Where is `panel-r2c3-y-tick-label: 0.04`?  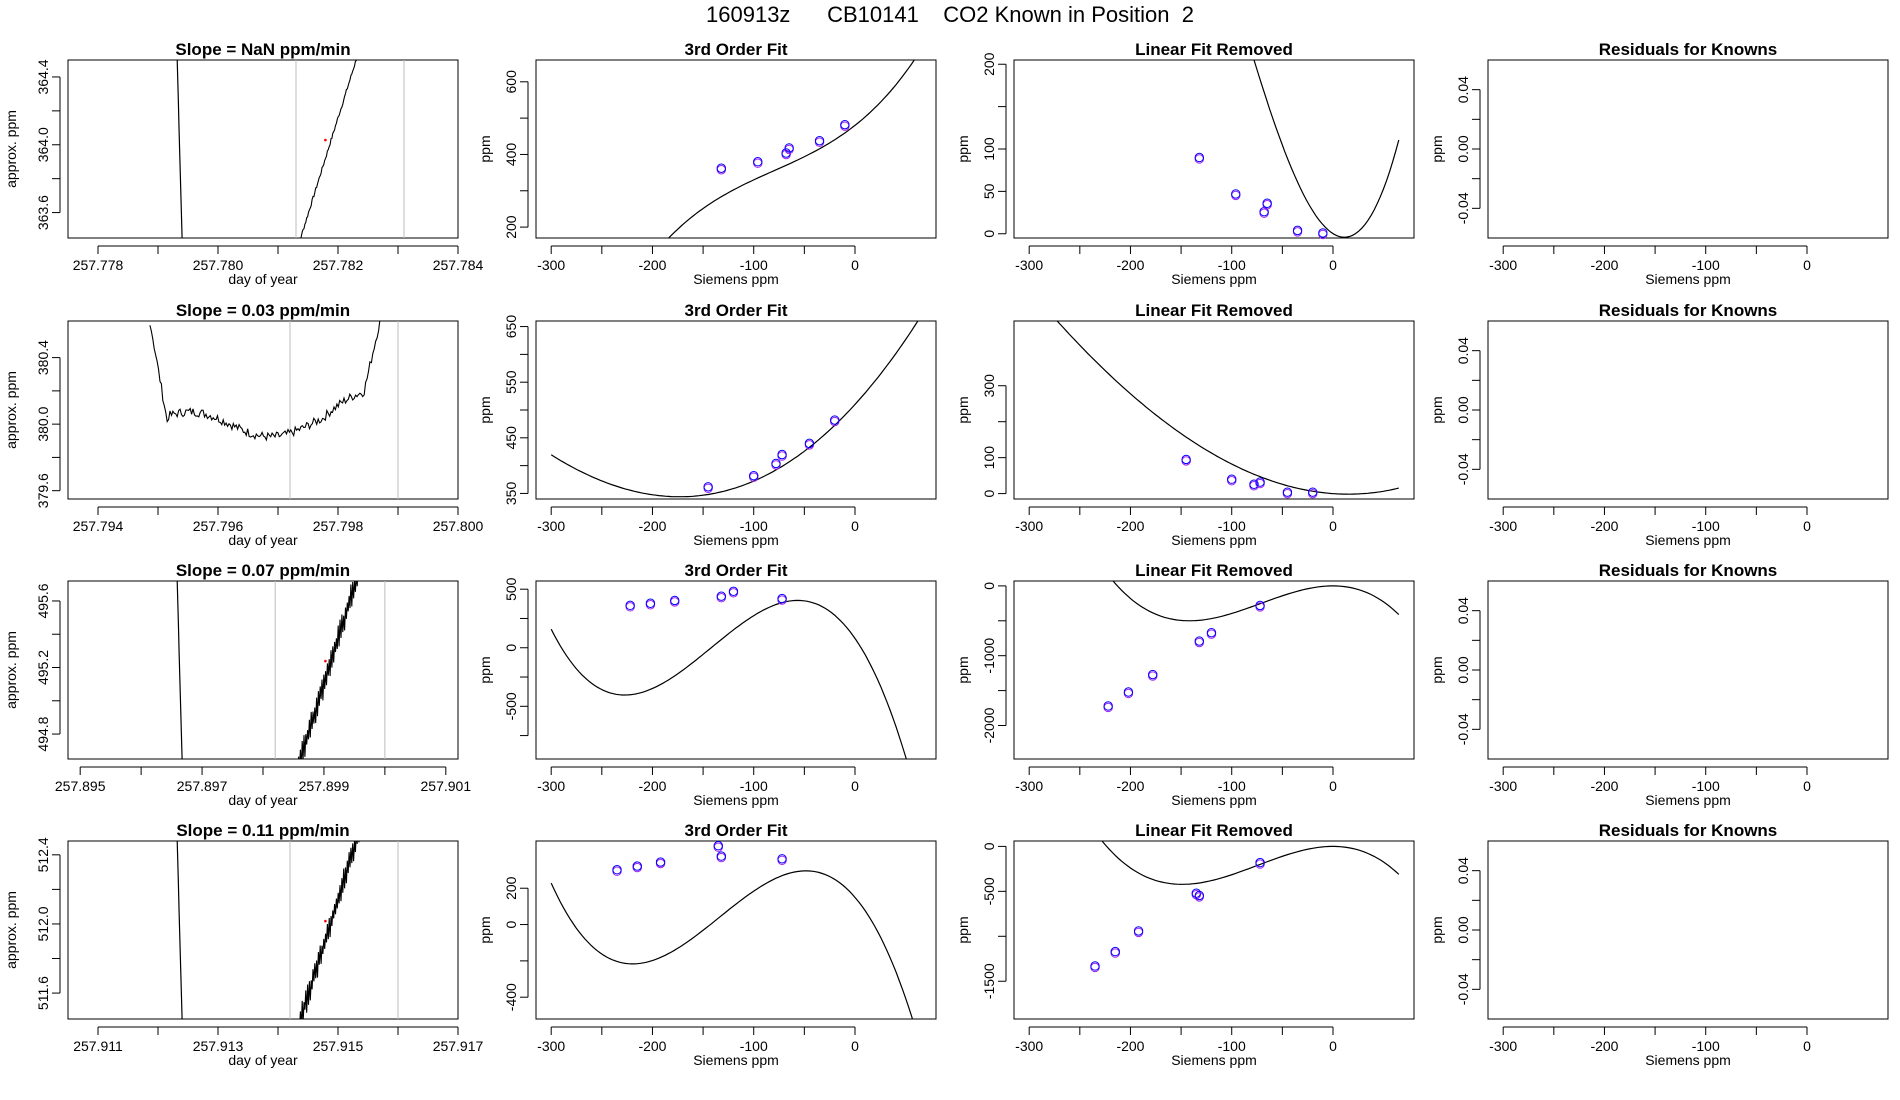 panel-r2c3-y-tick-label: 0.04 is located at coordinates (1463, 610).